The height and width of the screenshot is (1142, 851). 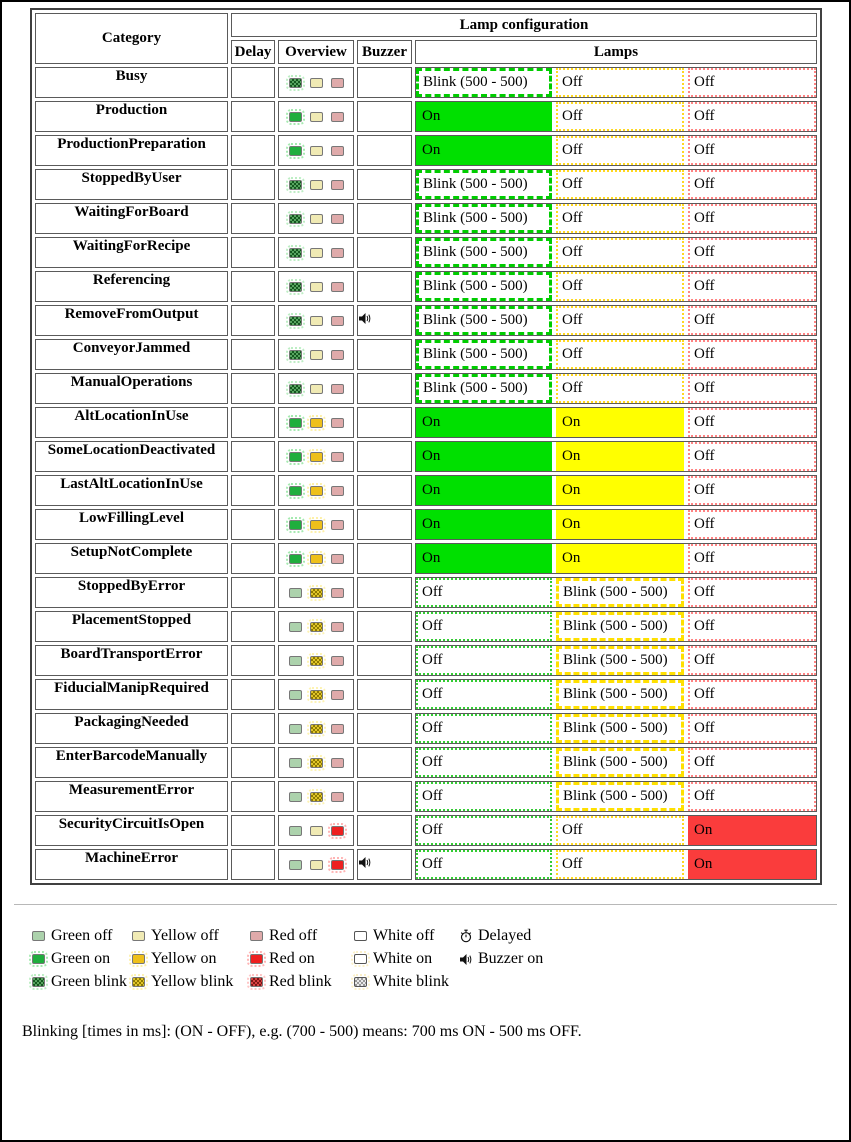 I want to click on table-row: StoppedByError Off Blink (500 - 500) Off, so click(x=426, y=592).